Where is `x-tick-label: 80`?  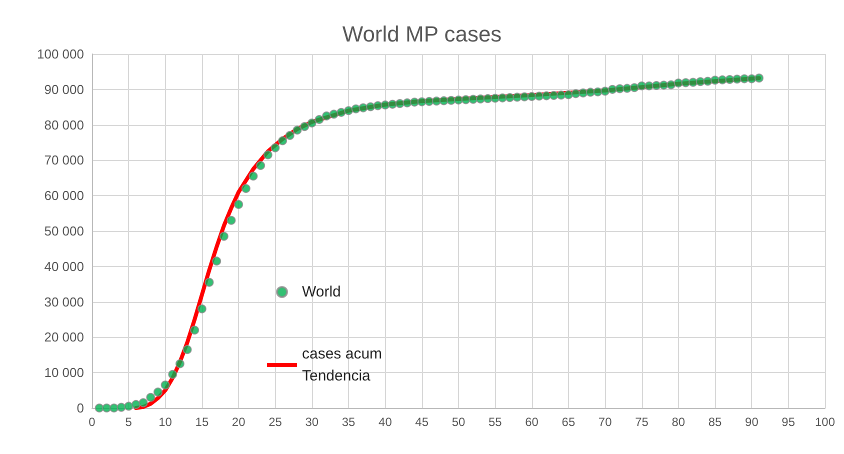 x-tick-label: 80 is located at coordinates (679, 422).